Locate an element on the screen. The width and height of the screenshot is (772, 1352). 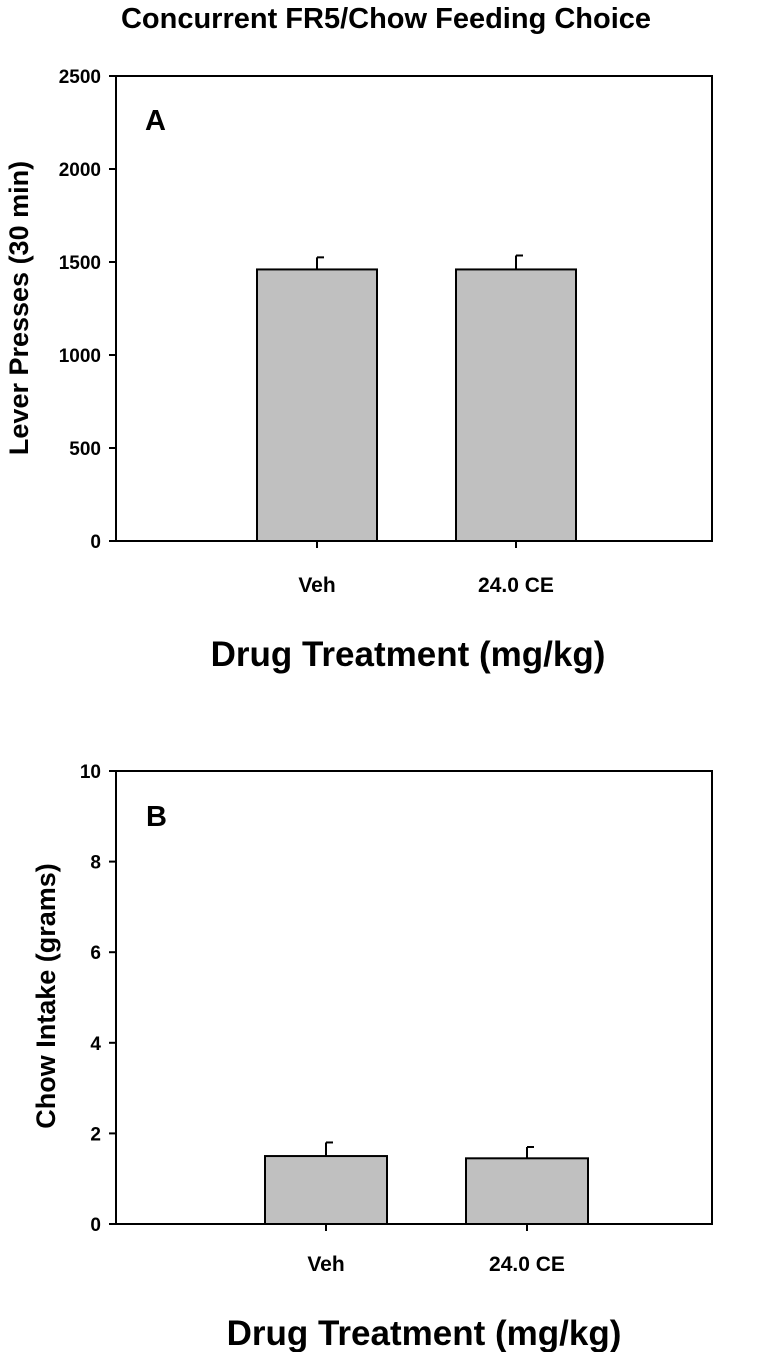
panel-b-y-tick-label: 8 is located at coordinates (95, 863).